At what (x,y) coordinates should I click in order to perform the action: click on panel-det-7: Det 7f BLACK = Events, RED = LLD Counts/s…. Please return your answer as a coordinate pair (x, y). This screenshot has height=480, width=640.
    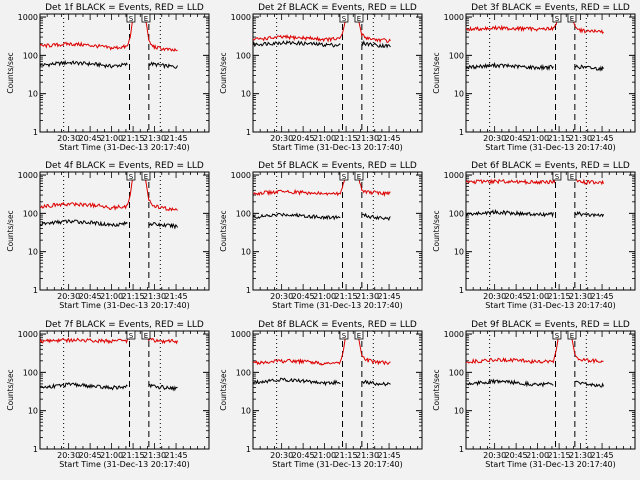
    Looking at the image, I should click on (108, 394).